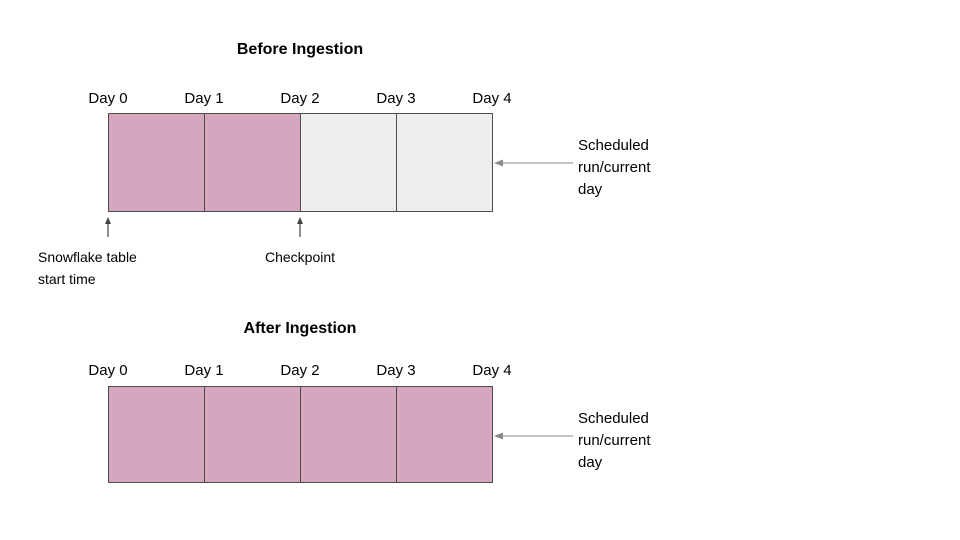 The width and height of the screenshot is (960, 540). What do you see at coordinates (300, 370) in the screenshot?
I see `after-day-label-2: Day 2` at bounding box center [300, 370].